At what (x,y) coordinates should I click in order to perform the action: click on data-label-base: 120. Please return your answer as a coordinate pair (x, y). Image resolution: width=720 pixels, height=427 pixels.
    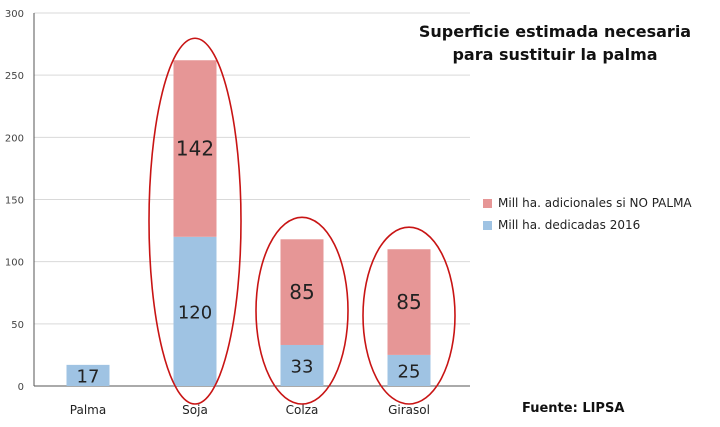
    Looking at the image, I should click on (195, 312).